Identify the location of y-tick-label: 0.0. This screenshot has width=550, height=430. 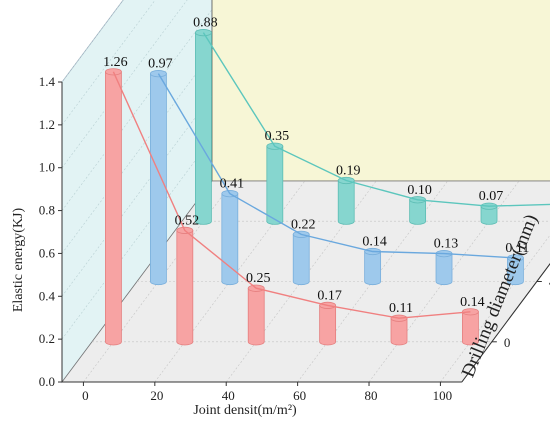
(47, 381).